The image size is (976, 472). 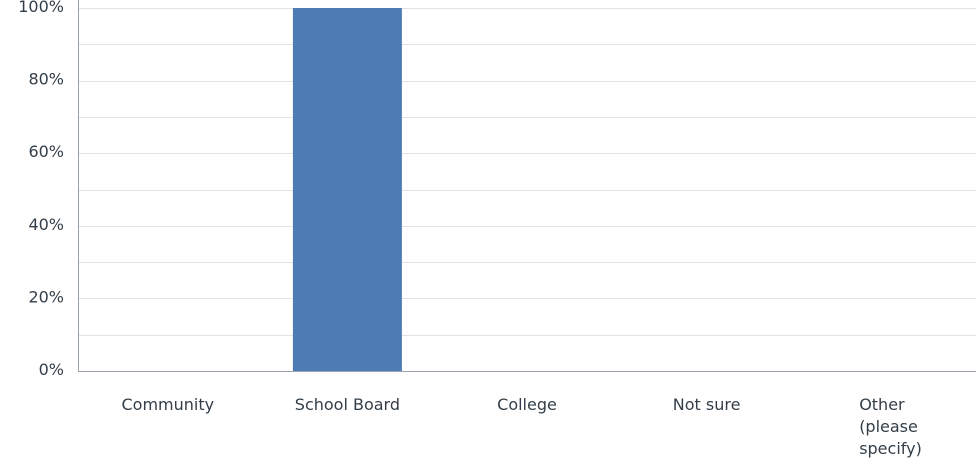 I want to click on x-tick-label: Other (please specify), so click(x=890, y=426).